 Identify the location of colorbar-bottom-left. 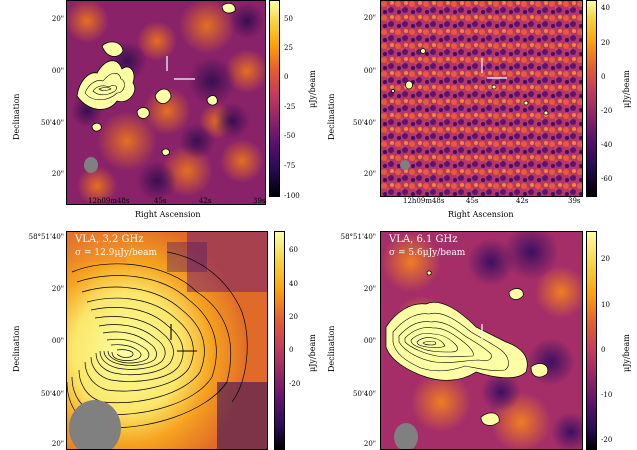
(279, 340).